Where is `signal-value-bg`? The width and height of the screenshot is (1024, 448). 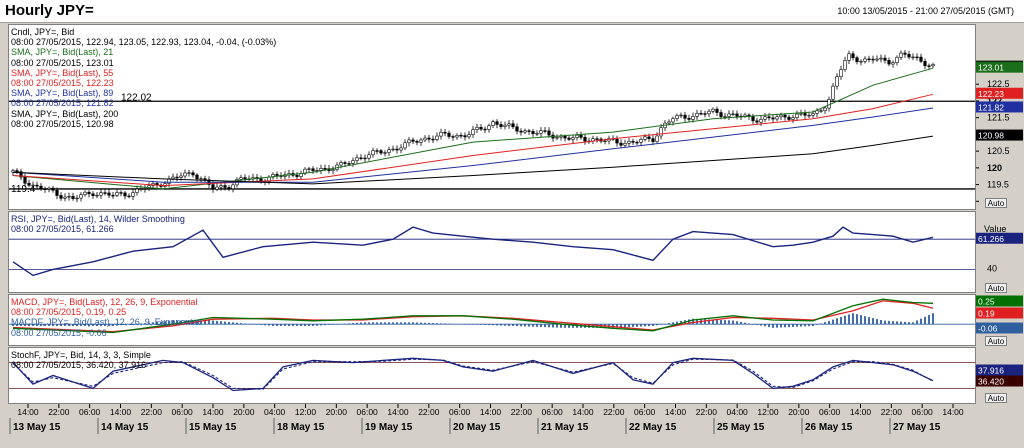
signal-value-bg is located at coordinates (999, 313).